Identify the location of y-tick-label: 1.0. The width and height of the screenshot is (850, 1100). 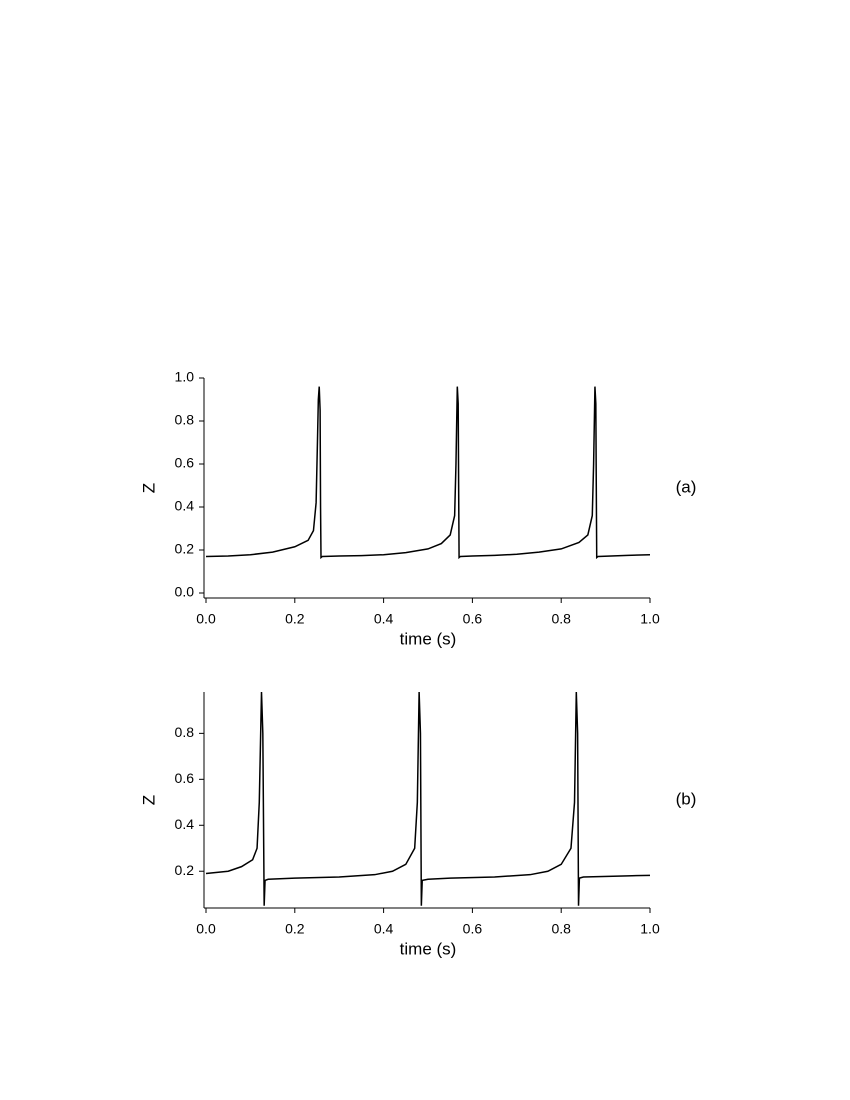
(185, 377).